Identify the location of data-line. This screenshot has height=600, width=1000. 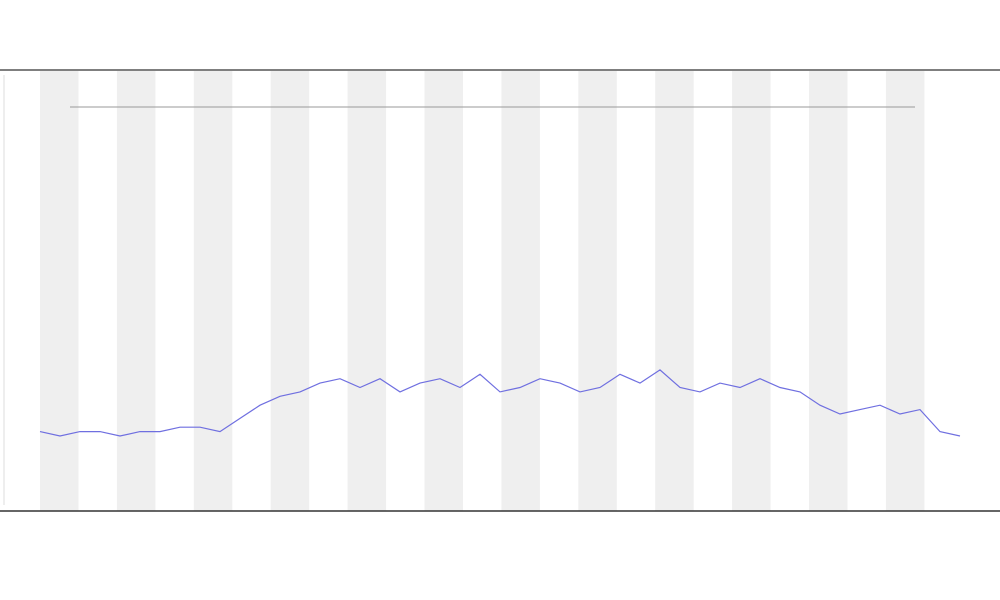
(500, 403).